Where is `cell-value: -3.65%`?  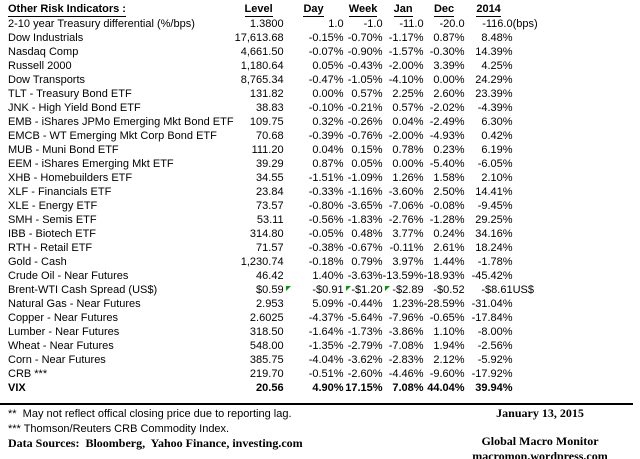
cell-value: -3.65% is located at coordinates (365, 206).